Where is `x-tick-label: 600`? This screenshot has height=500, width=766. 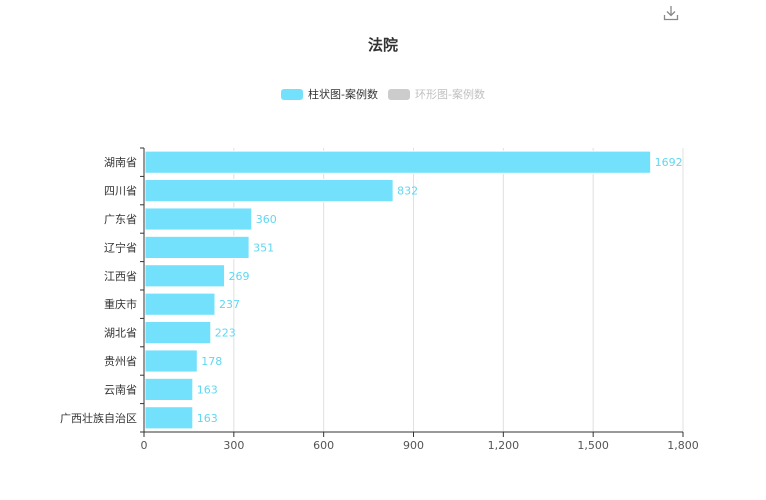 x-tick-label: 600 is located at coordinates (323, 445).